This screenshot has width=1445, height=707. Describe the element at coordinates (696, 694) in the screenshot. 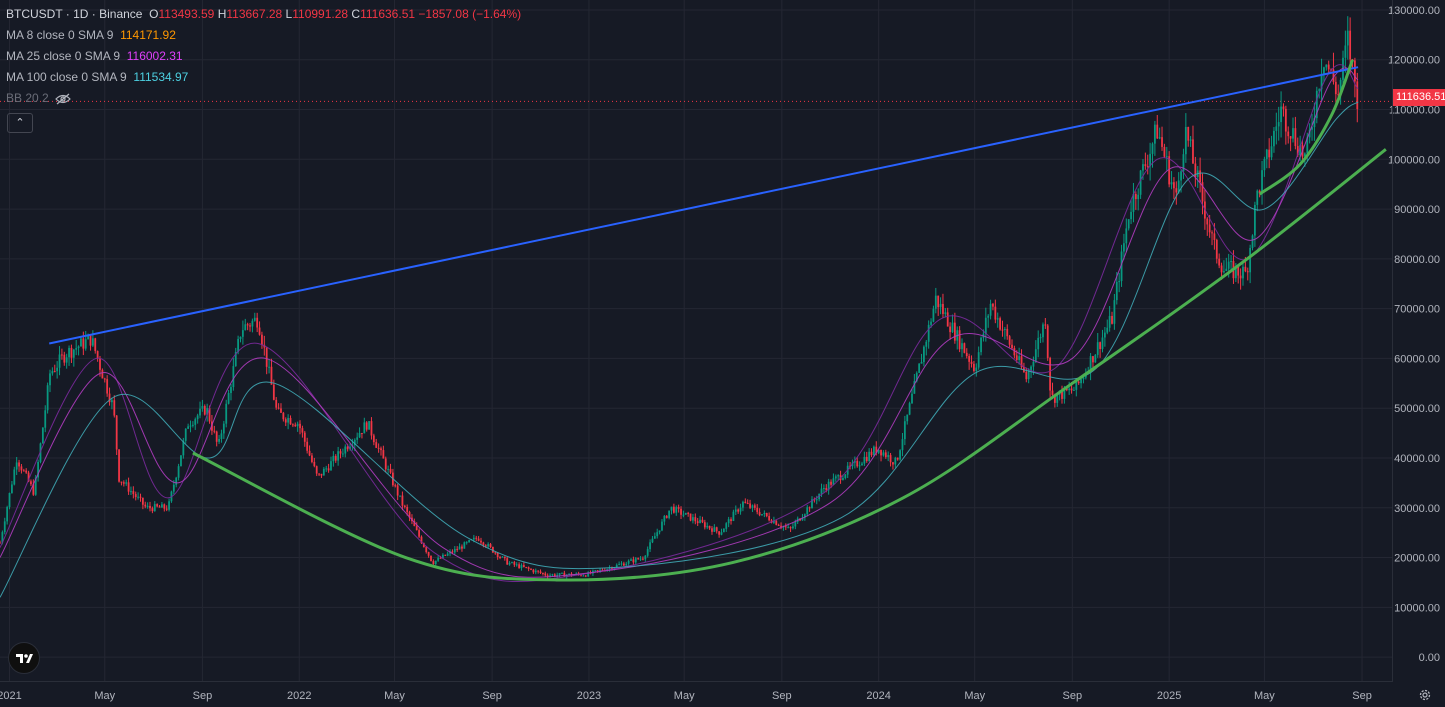

I see `time-axis` at that location.